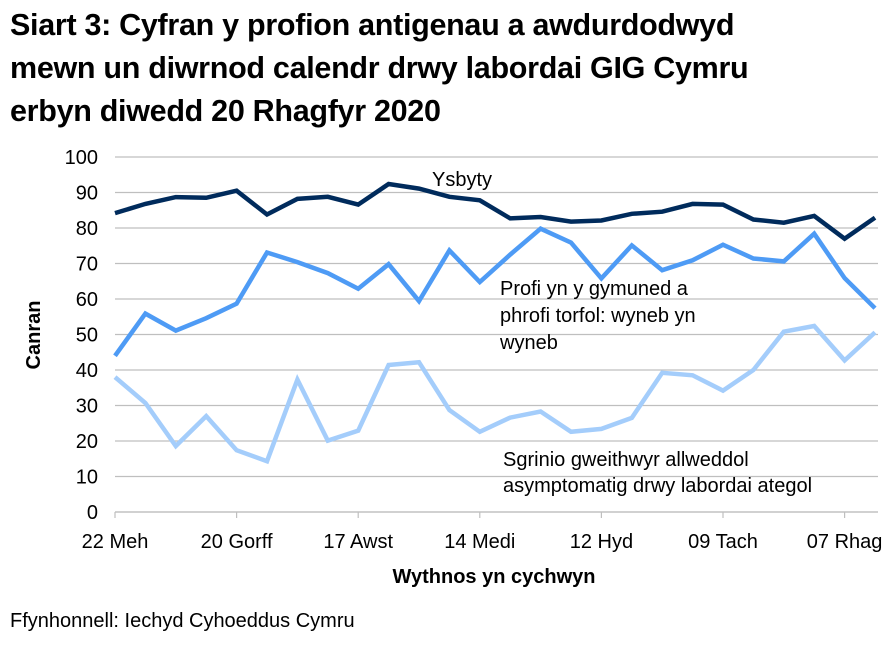 The height and width of the screenshot is (647, 895). I want to click on x-tick-label: 14 Medi, so click(479, 542).